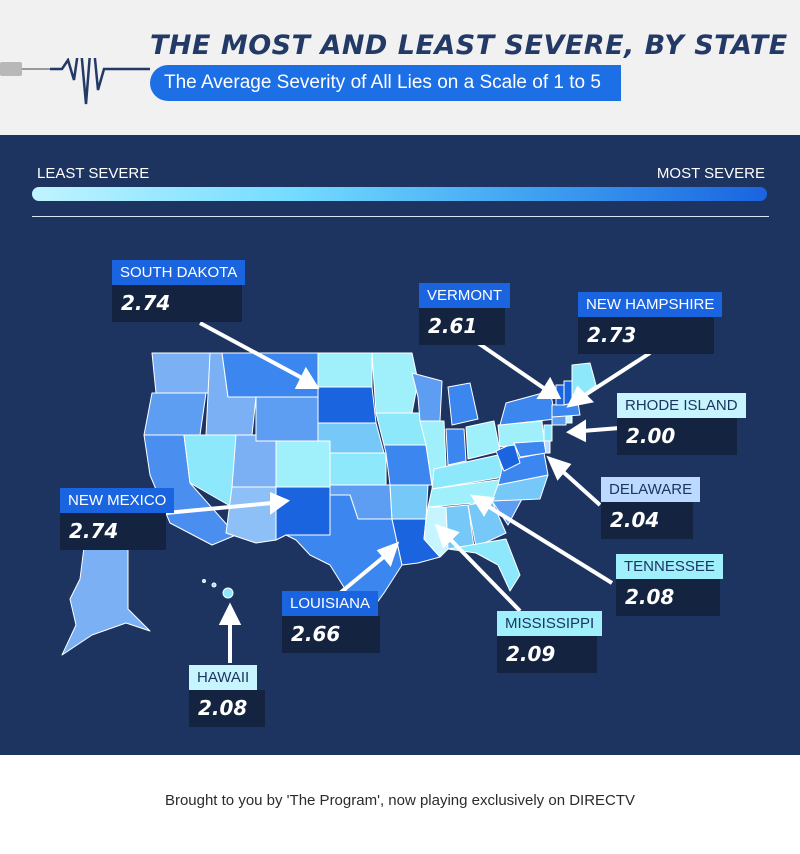 Image resolution: width=800 pixels, height=854 pixels. I want to click on state-ar, so click(409, 502).